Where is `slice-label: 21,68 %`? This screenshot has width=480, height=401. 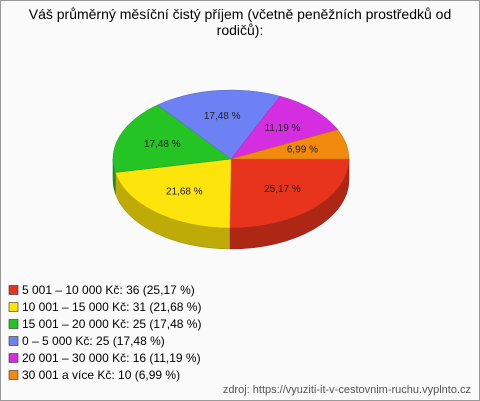
slice-label: 21,68 % is located at coordinates (184, 192).